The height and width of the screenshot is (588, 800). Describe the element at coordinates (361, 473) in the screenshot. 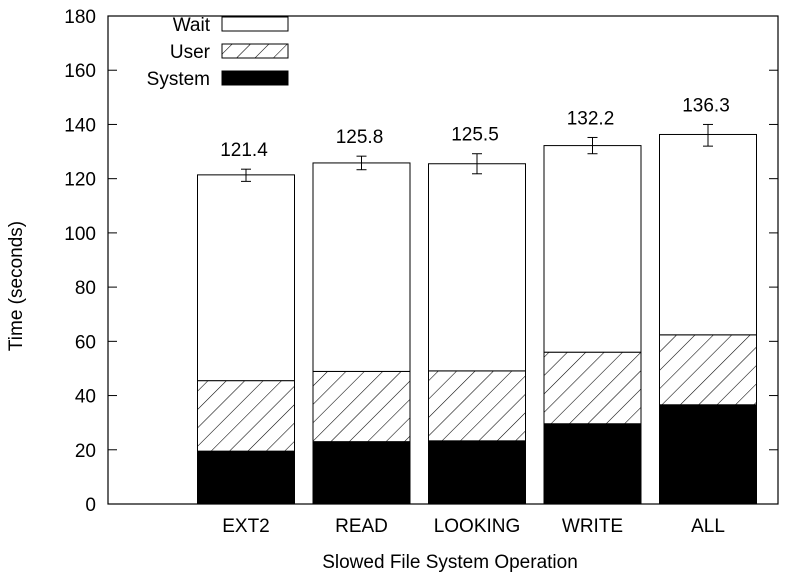

I see `bar-segment-system-read` at that location.